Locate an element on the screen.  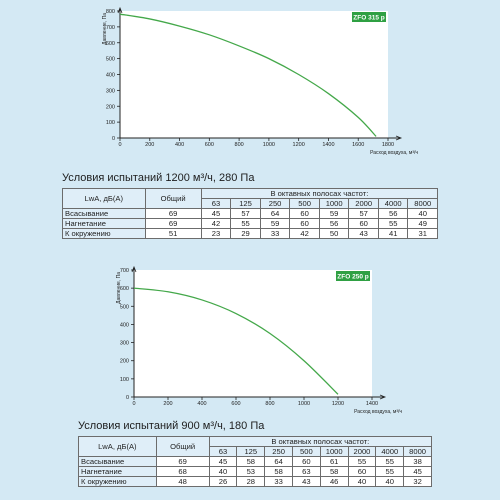
table-row: Всасывание 69 45 58 64 60 61 55 55 38 is located at coordinates (255, 461).